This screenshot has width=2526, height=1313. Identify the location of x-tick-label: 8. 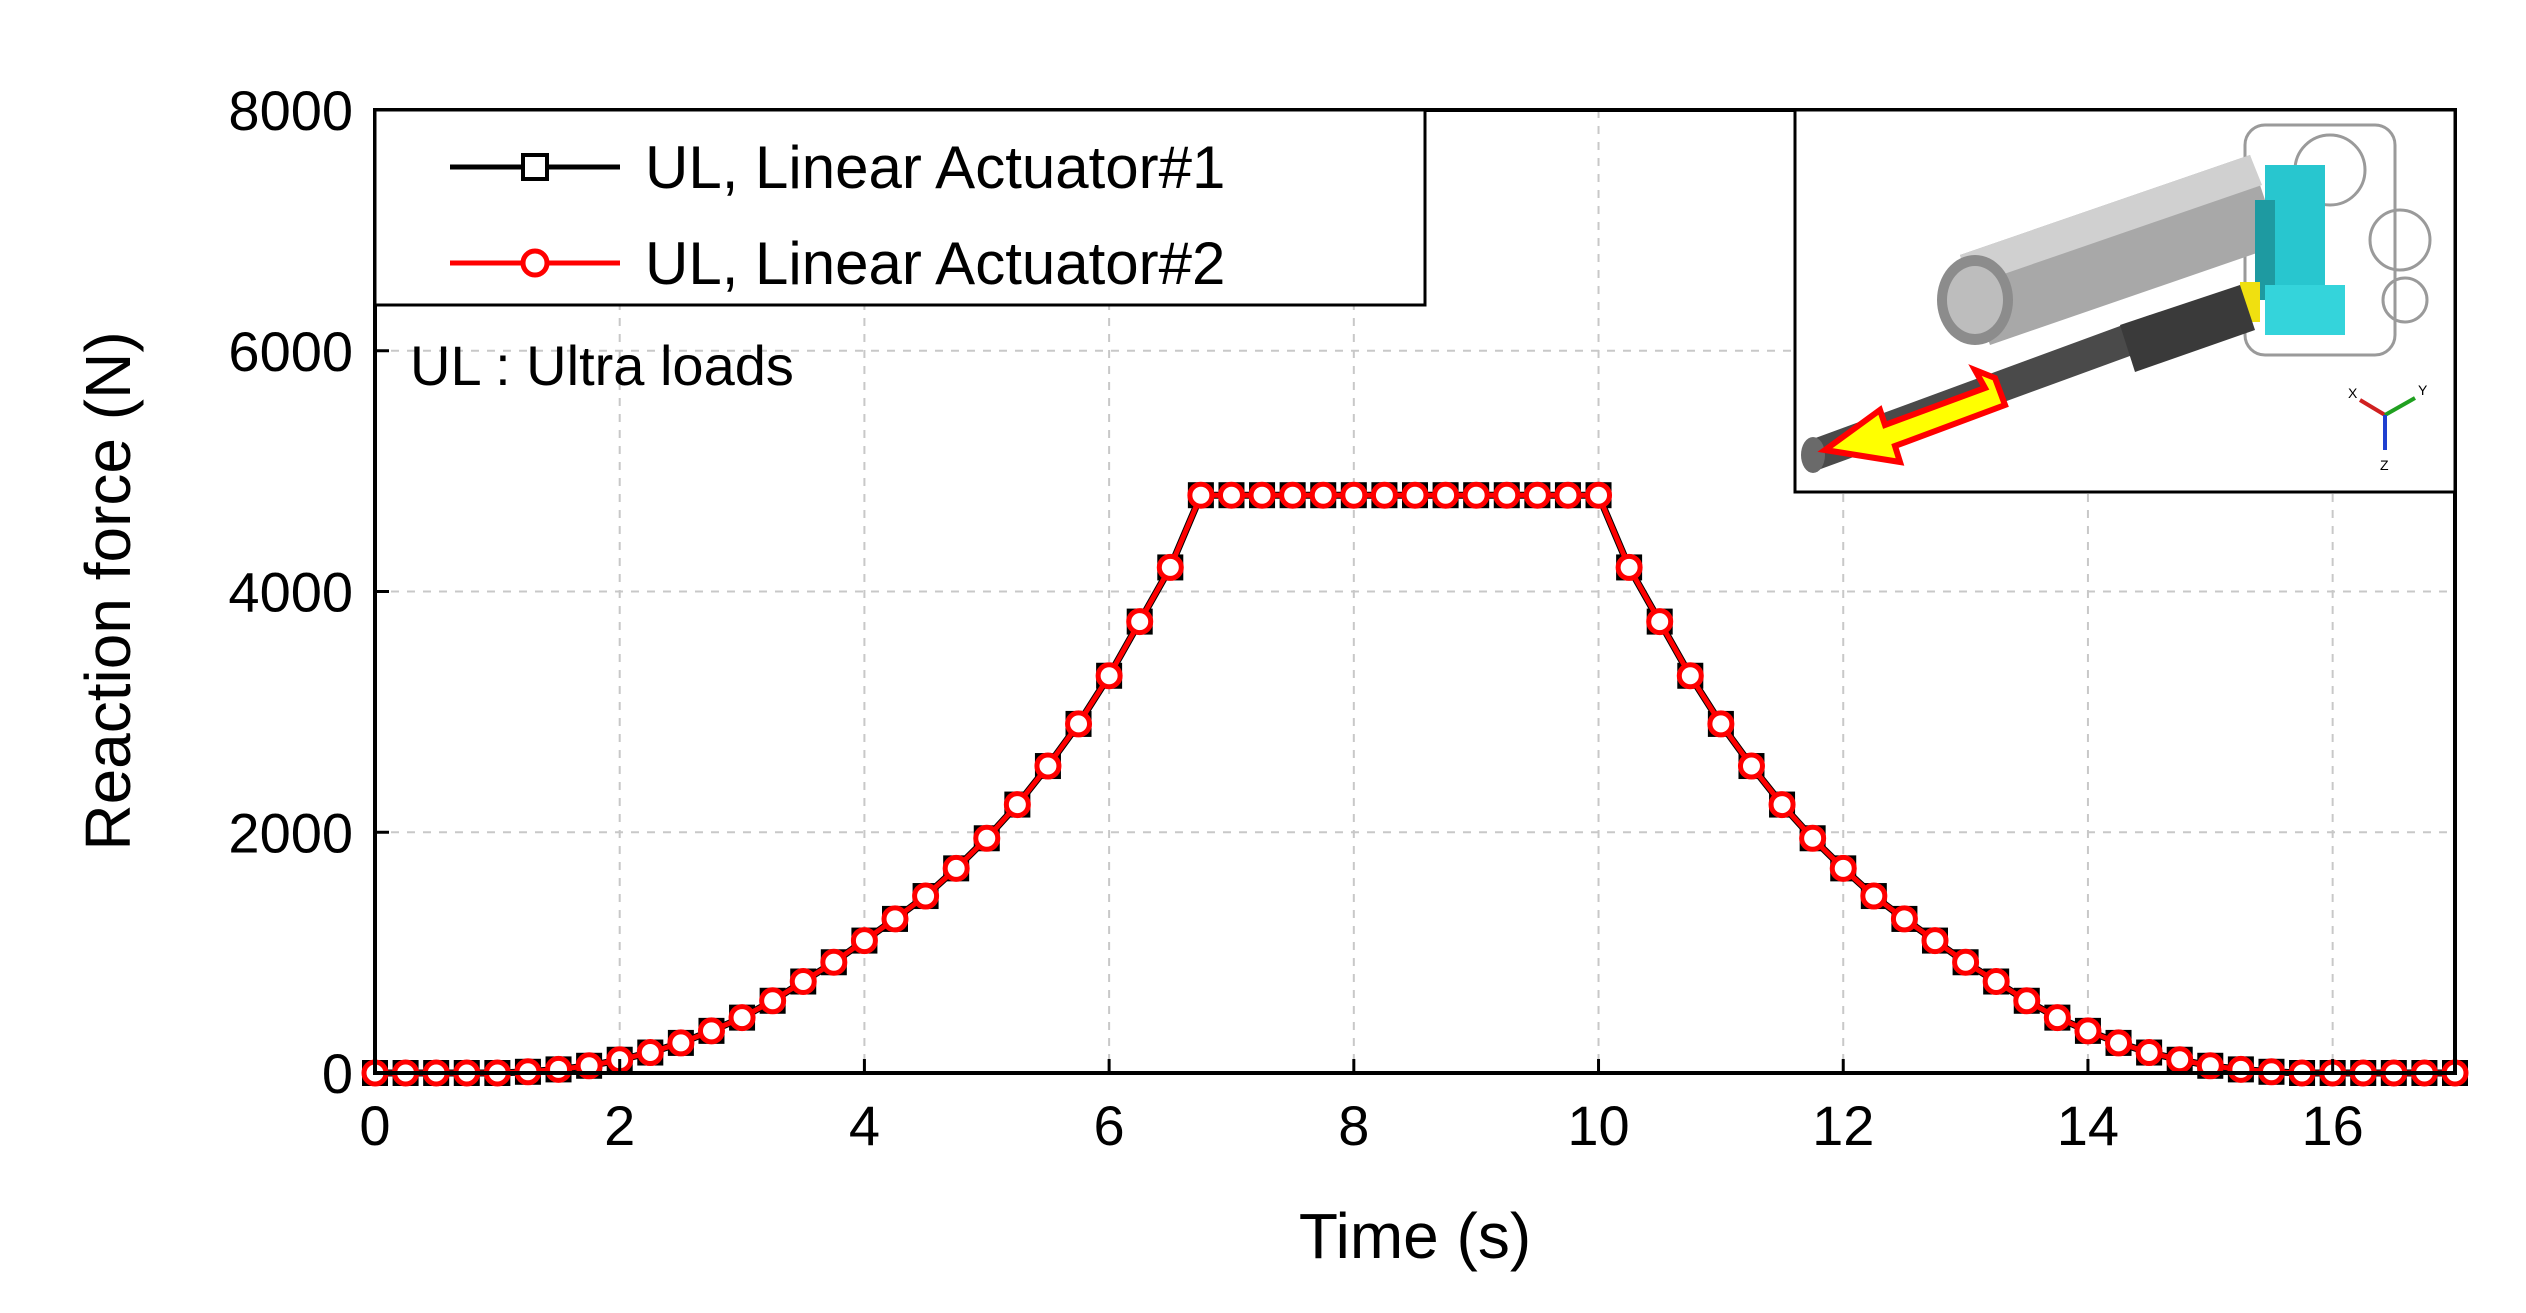
(1353, 1125).